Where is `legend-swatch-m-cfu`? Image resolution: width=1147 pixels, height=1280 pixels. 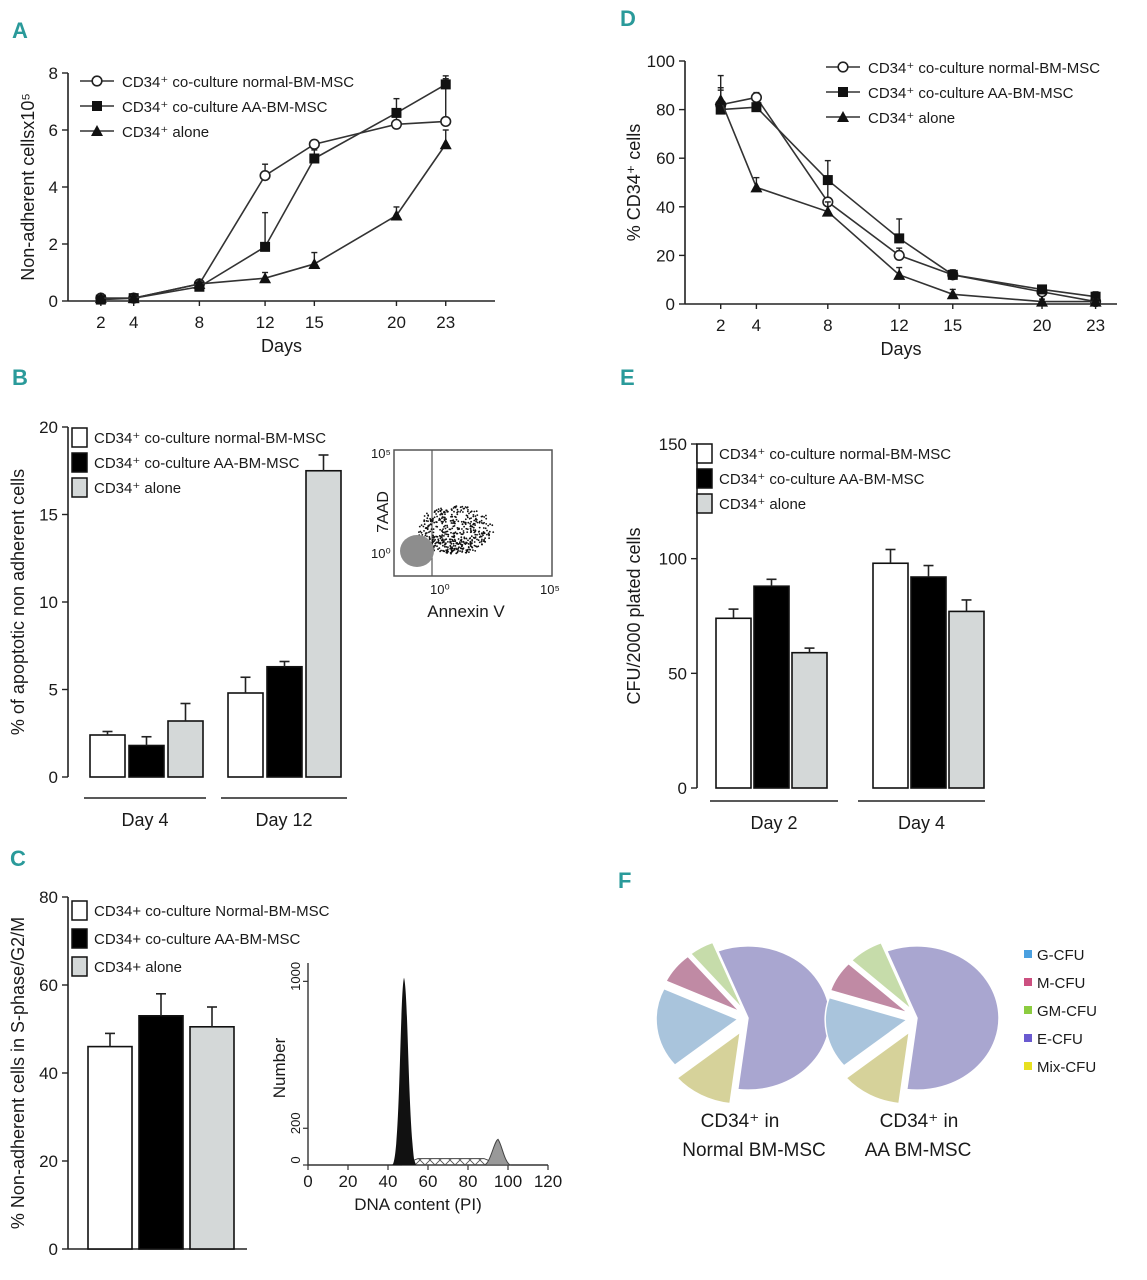
legend-swatch-m-cfu is located at coordinates (1028, 982).